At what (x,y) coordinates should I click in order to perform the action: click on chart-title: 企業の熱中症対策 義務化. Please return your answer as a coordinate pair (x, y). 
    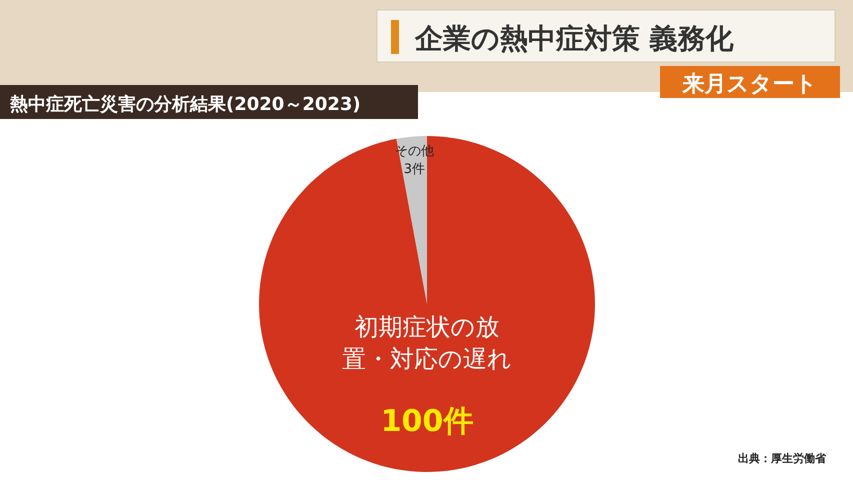
    Looking at the image, I should click on (574, 38).